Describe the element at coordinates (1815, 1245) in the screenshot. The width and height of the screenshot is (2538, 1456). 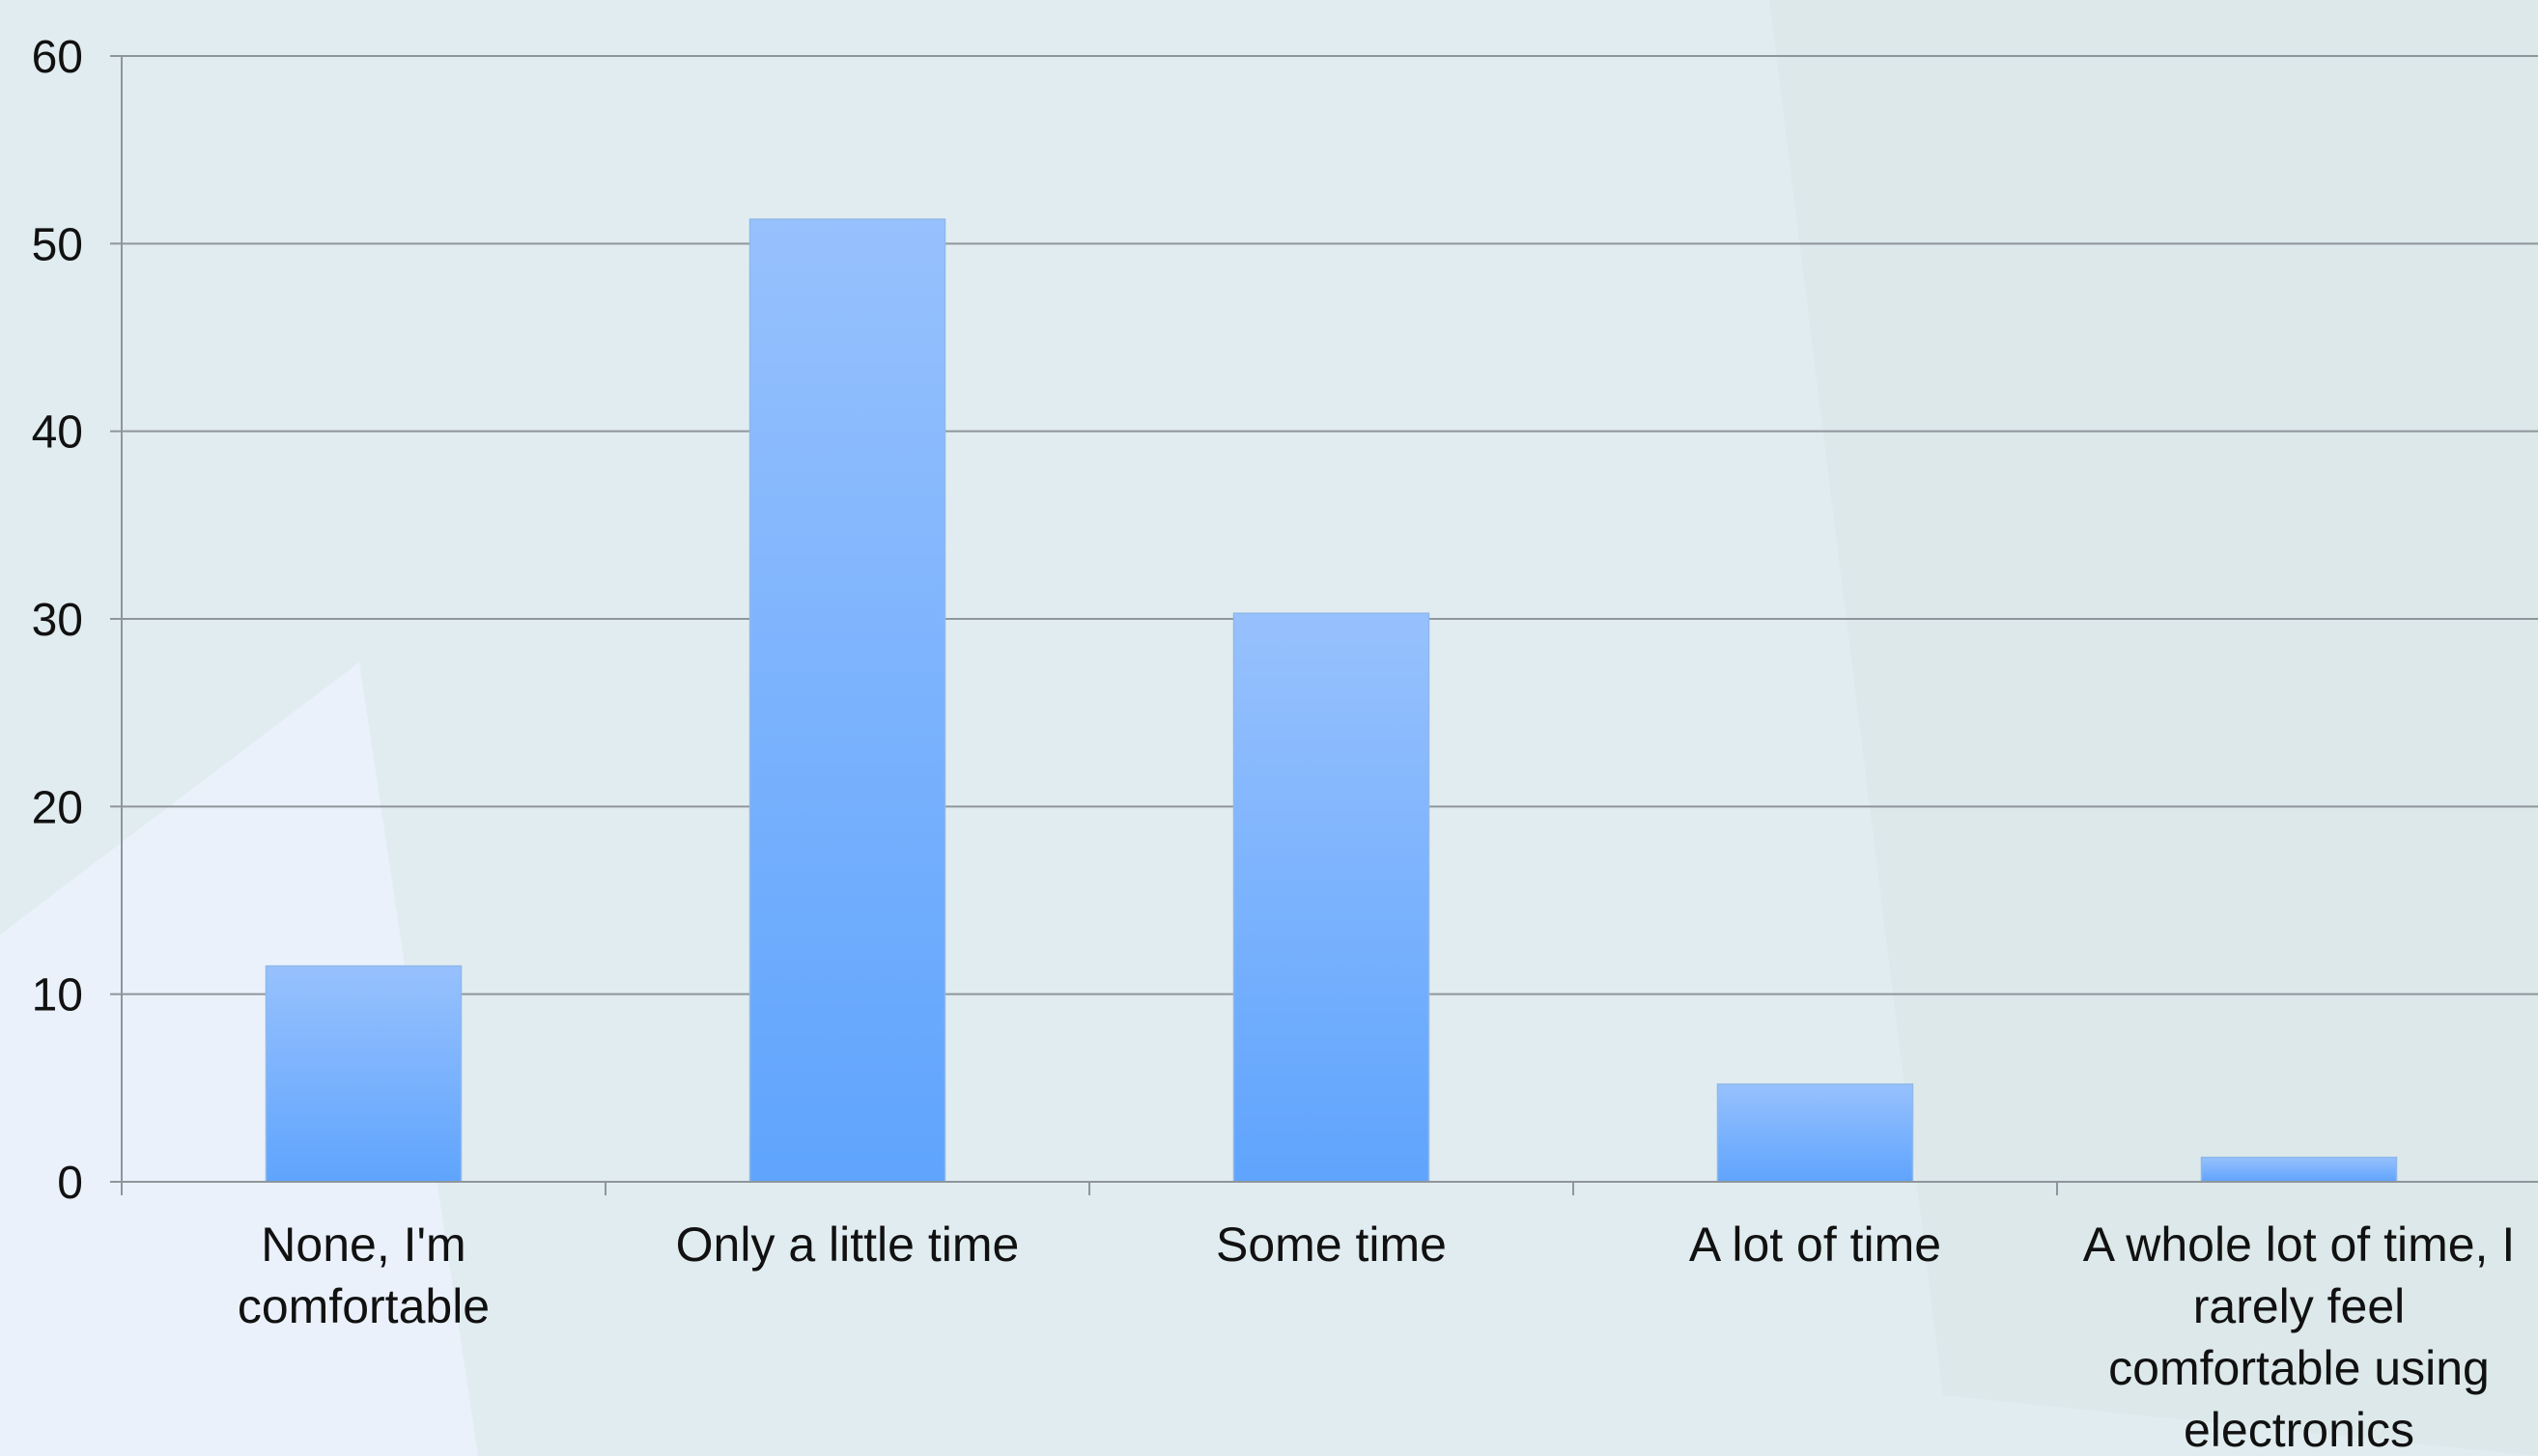
I see `x-tick-label: A lot of time` at that location.